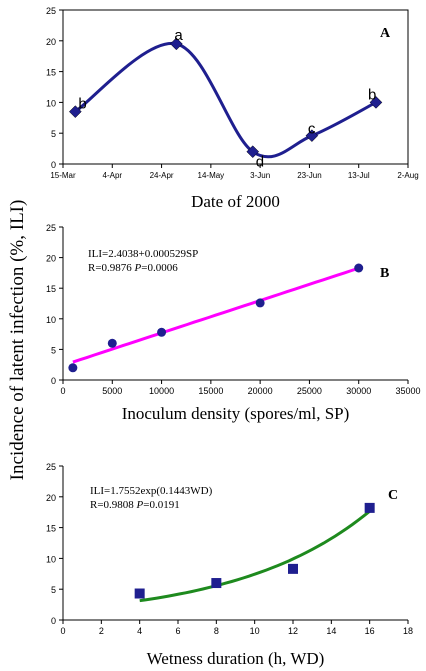 The height and width of the screenshot is (671, 426). What do you see at coordinates (101, 631) in the screenshot?
I see `x-tick-label: 2` at bounding box center [101, 631].